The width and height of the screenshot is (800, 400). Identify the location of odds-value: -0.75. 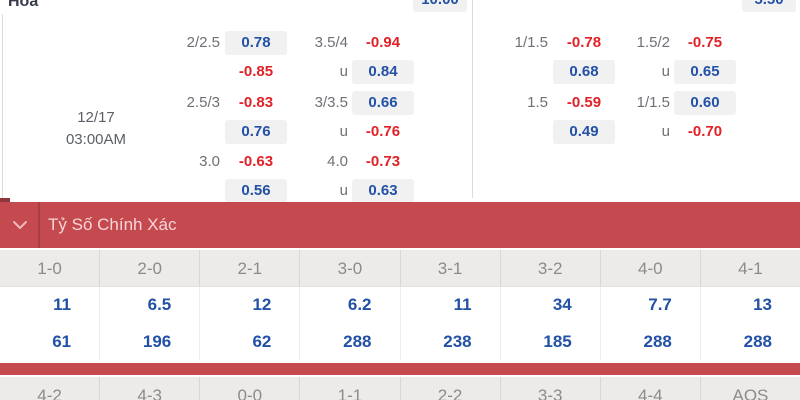
(705, 42).